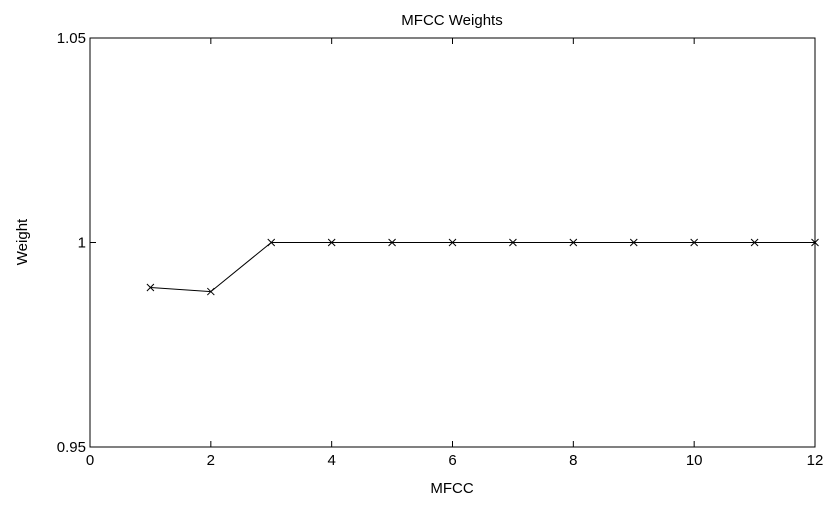 The width and height of the screenshot is (826, 505). Describe the element at coordinates (71, 38) in the screenshot. I see `y-tick-label: 1.05` at that location.